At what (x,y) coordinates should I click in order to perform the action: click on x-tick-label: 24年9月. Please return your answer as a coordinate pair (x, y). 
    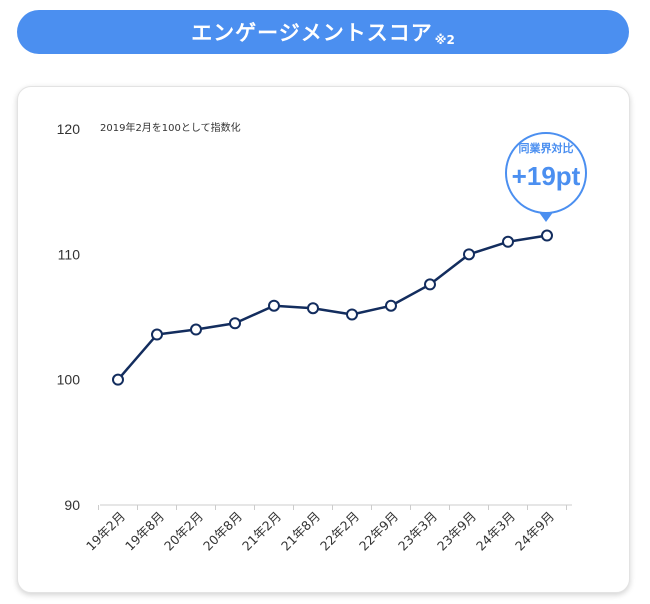
    Looking at the image, I should click on (534, 531).